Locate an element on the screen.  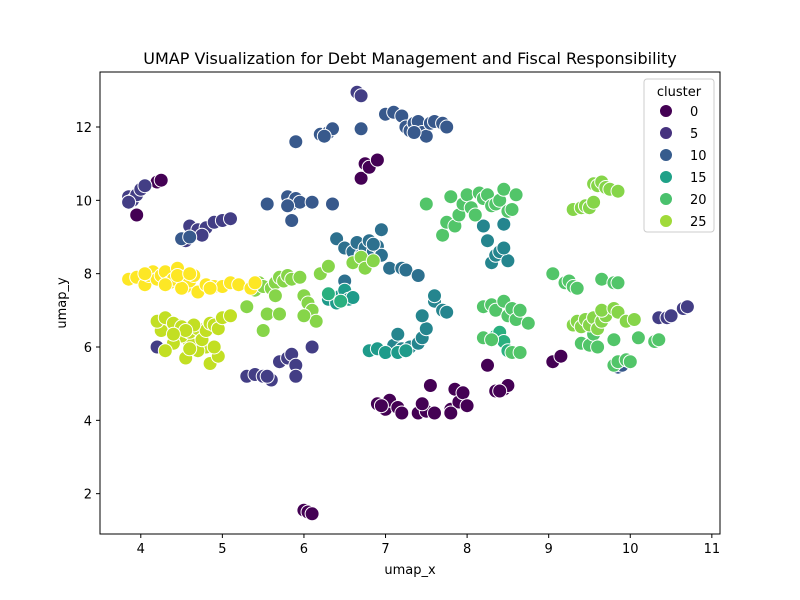
legend-label: 0 is located at coordinates (694, 112).